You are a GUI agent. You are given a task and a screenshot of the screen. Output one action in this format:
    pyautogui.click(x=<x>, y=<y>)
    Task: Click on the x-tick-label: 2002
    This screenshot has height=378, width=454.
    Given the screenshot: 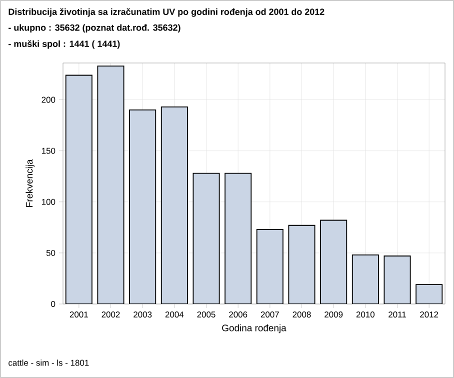 What is the action you would take?
    pyautogui.click(x=111, y=315)
    